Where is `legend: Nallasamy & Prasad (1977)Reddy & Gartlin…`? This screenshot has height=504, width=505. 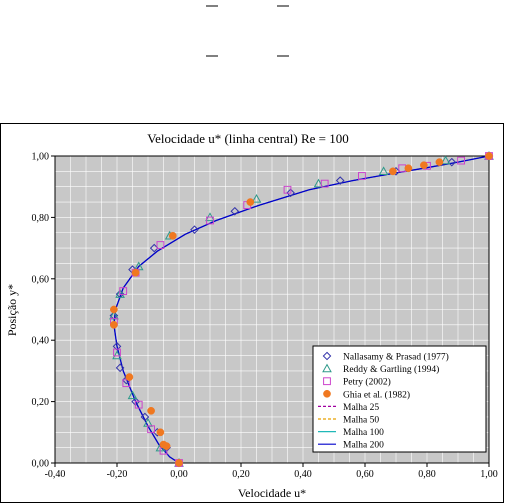 legend: Nallasamy & Prasad (1977)Reddy & Gartlin… is located at coordinates (399, 399).